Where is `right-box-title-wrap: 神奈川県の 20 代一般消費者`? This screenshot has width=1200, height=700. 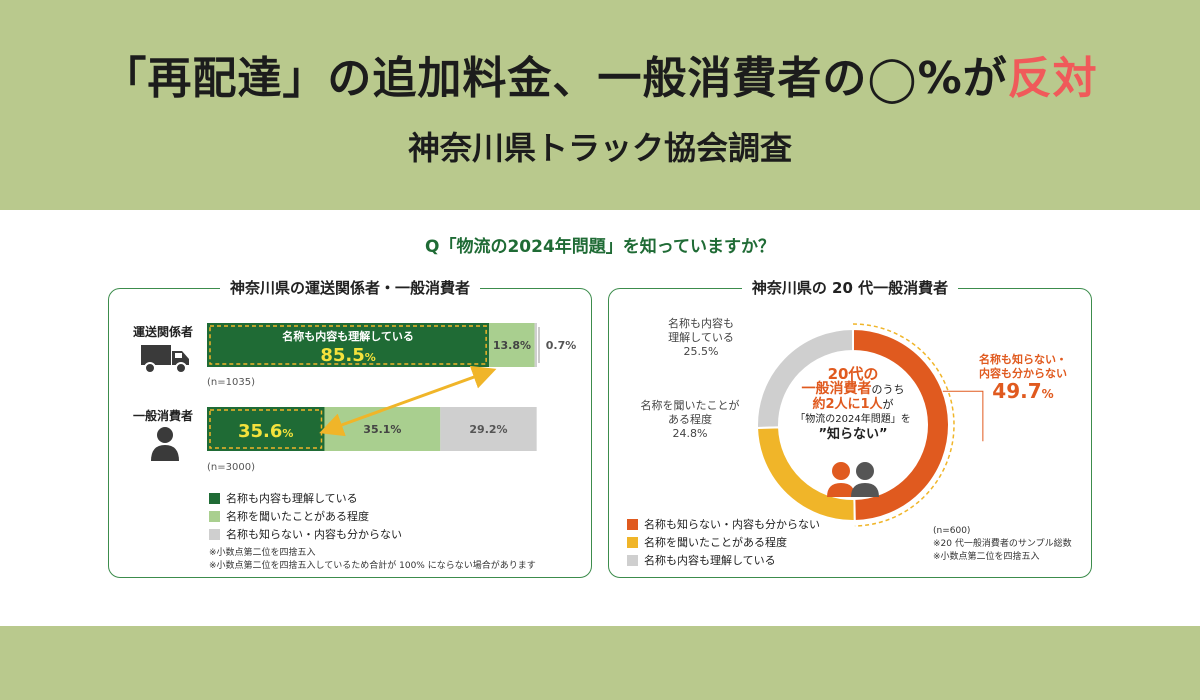
right-box-title-wrap: 神奈川県の 20 代一般消費者 is located at coordinates (850, 287).